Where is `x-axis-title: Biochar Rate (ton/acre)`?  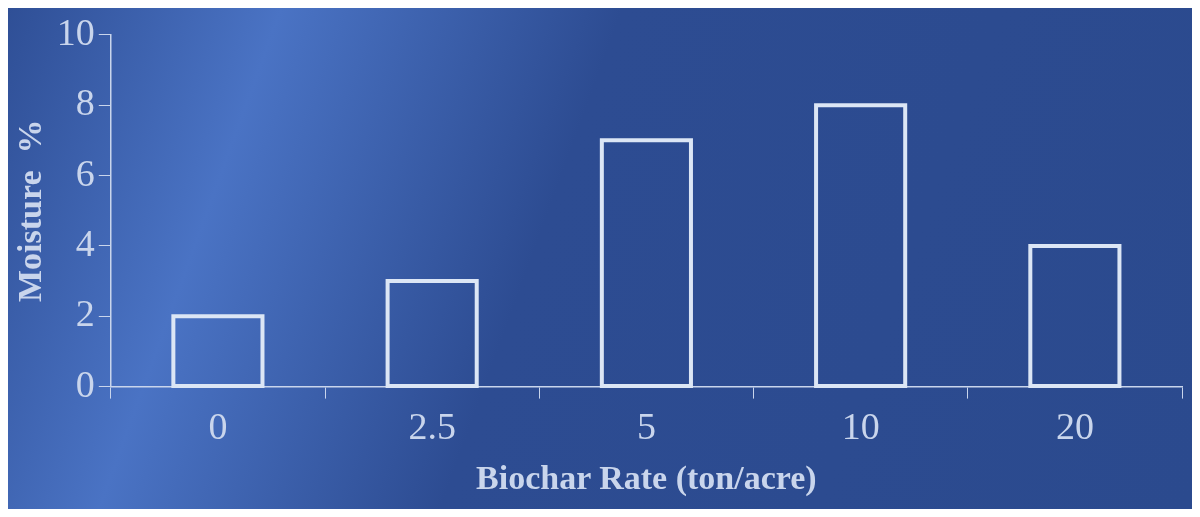
x-axis-title: Biochar Rate (ton/acre) is located at coordinates (646, 478).